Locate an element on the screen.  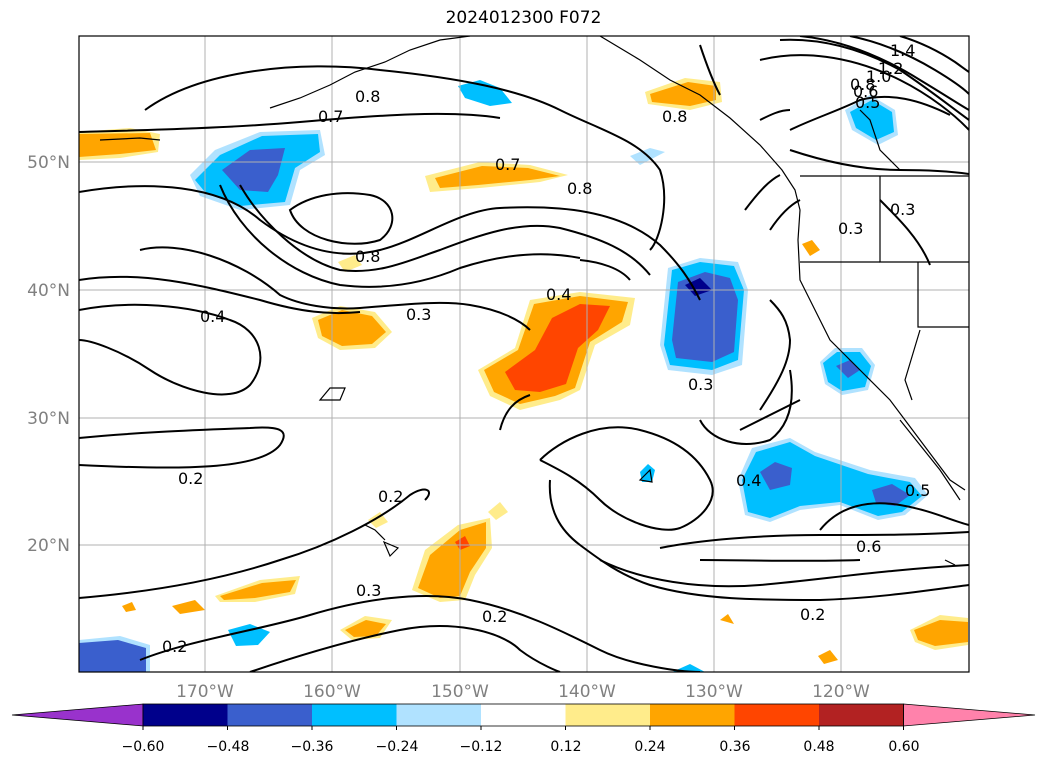
colorbar-tick-label: 0.48 is located at coordinates (818, 747).